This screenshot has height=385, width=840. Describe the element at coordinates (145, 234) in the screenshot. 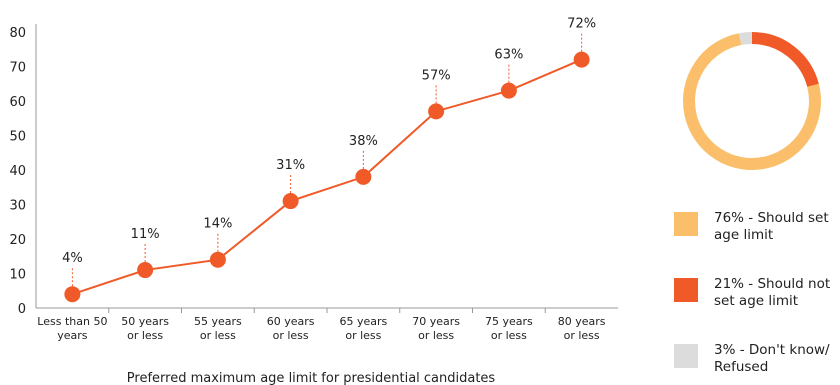

I see `data-label: 11%` at that location.